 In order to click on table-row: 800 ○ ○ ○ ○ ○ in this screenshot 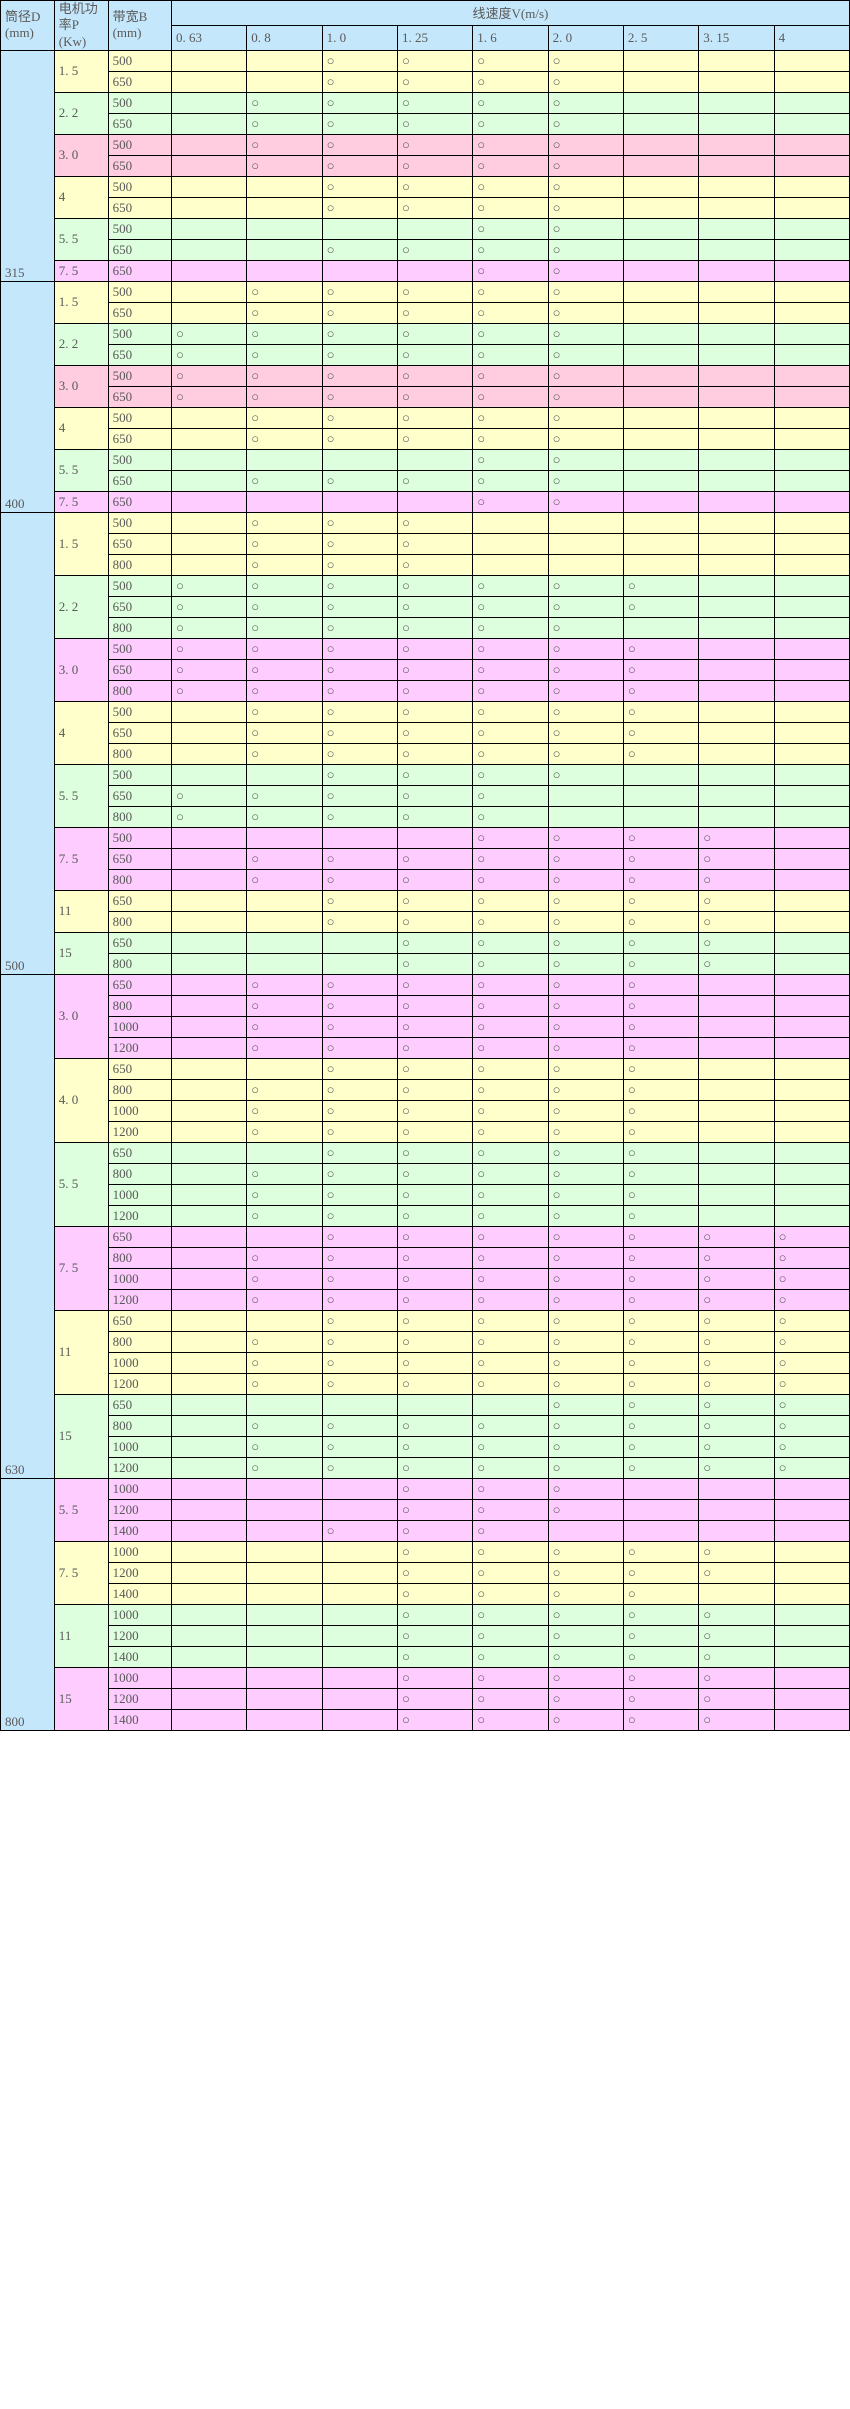, I will do `click(425, 963)`.